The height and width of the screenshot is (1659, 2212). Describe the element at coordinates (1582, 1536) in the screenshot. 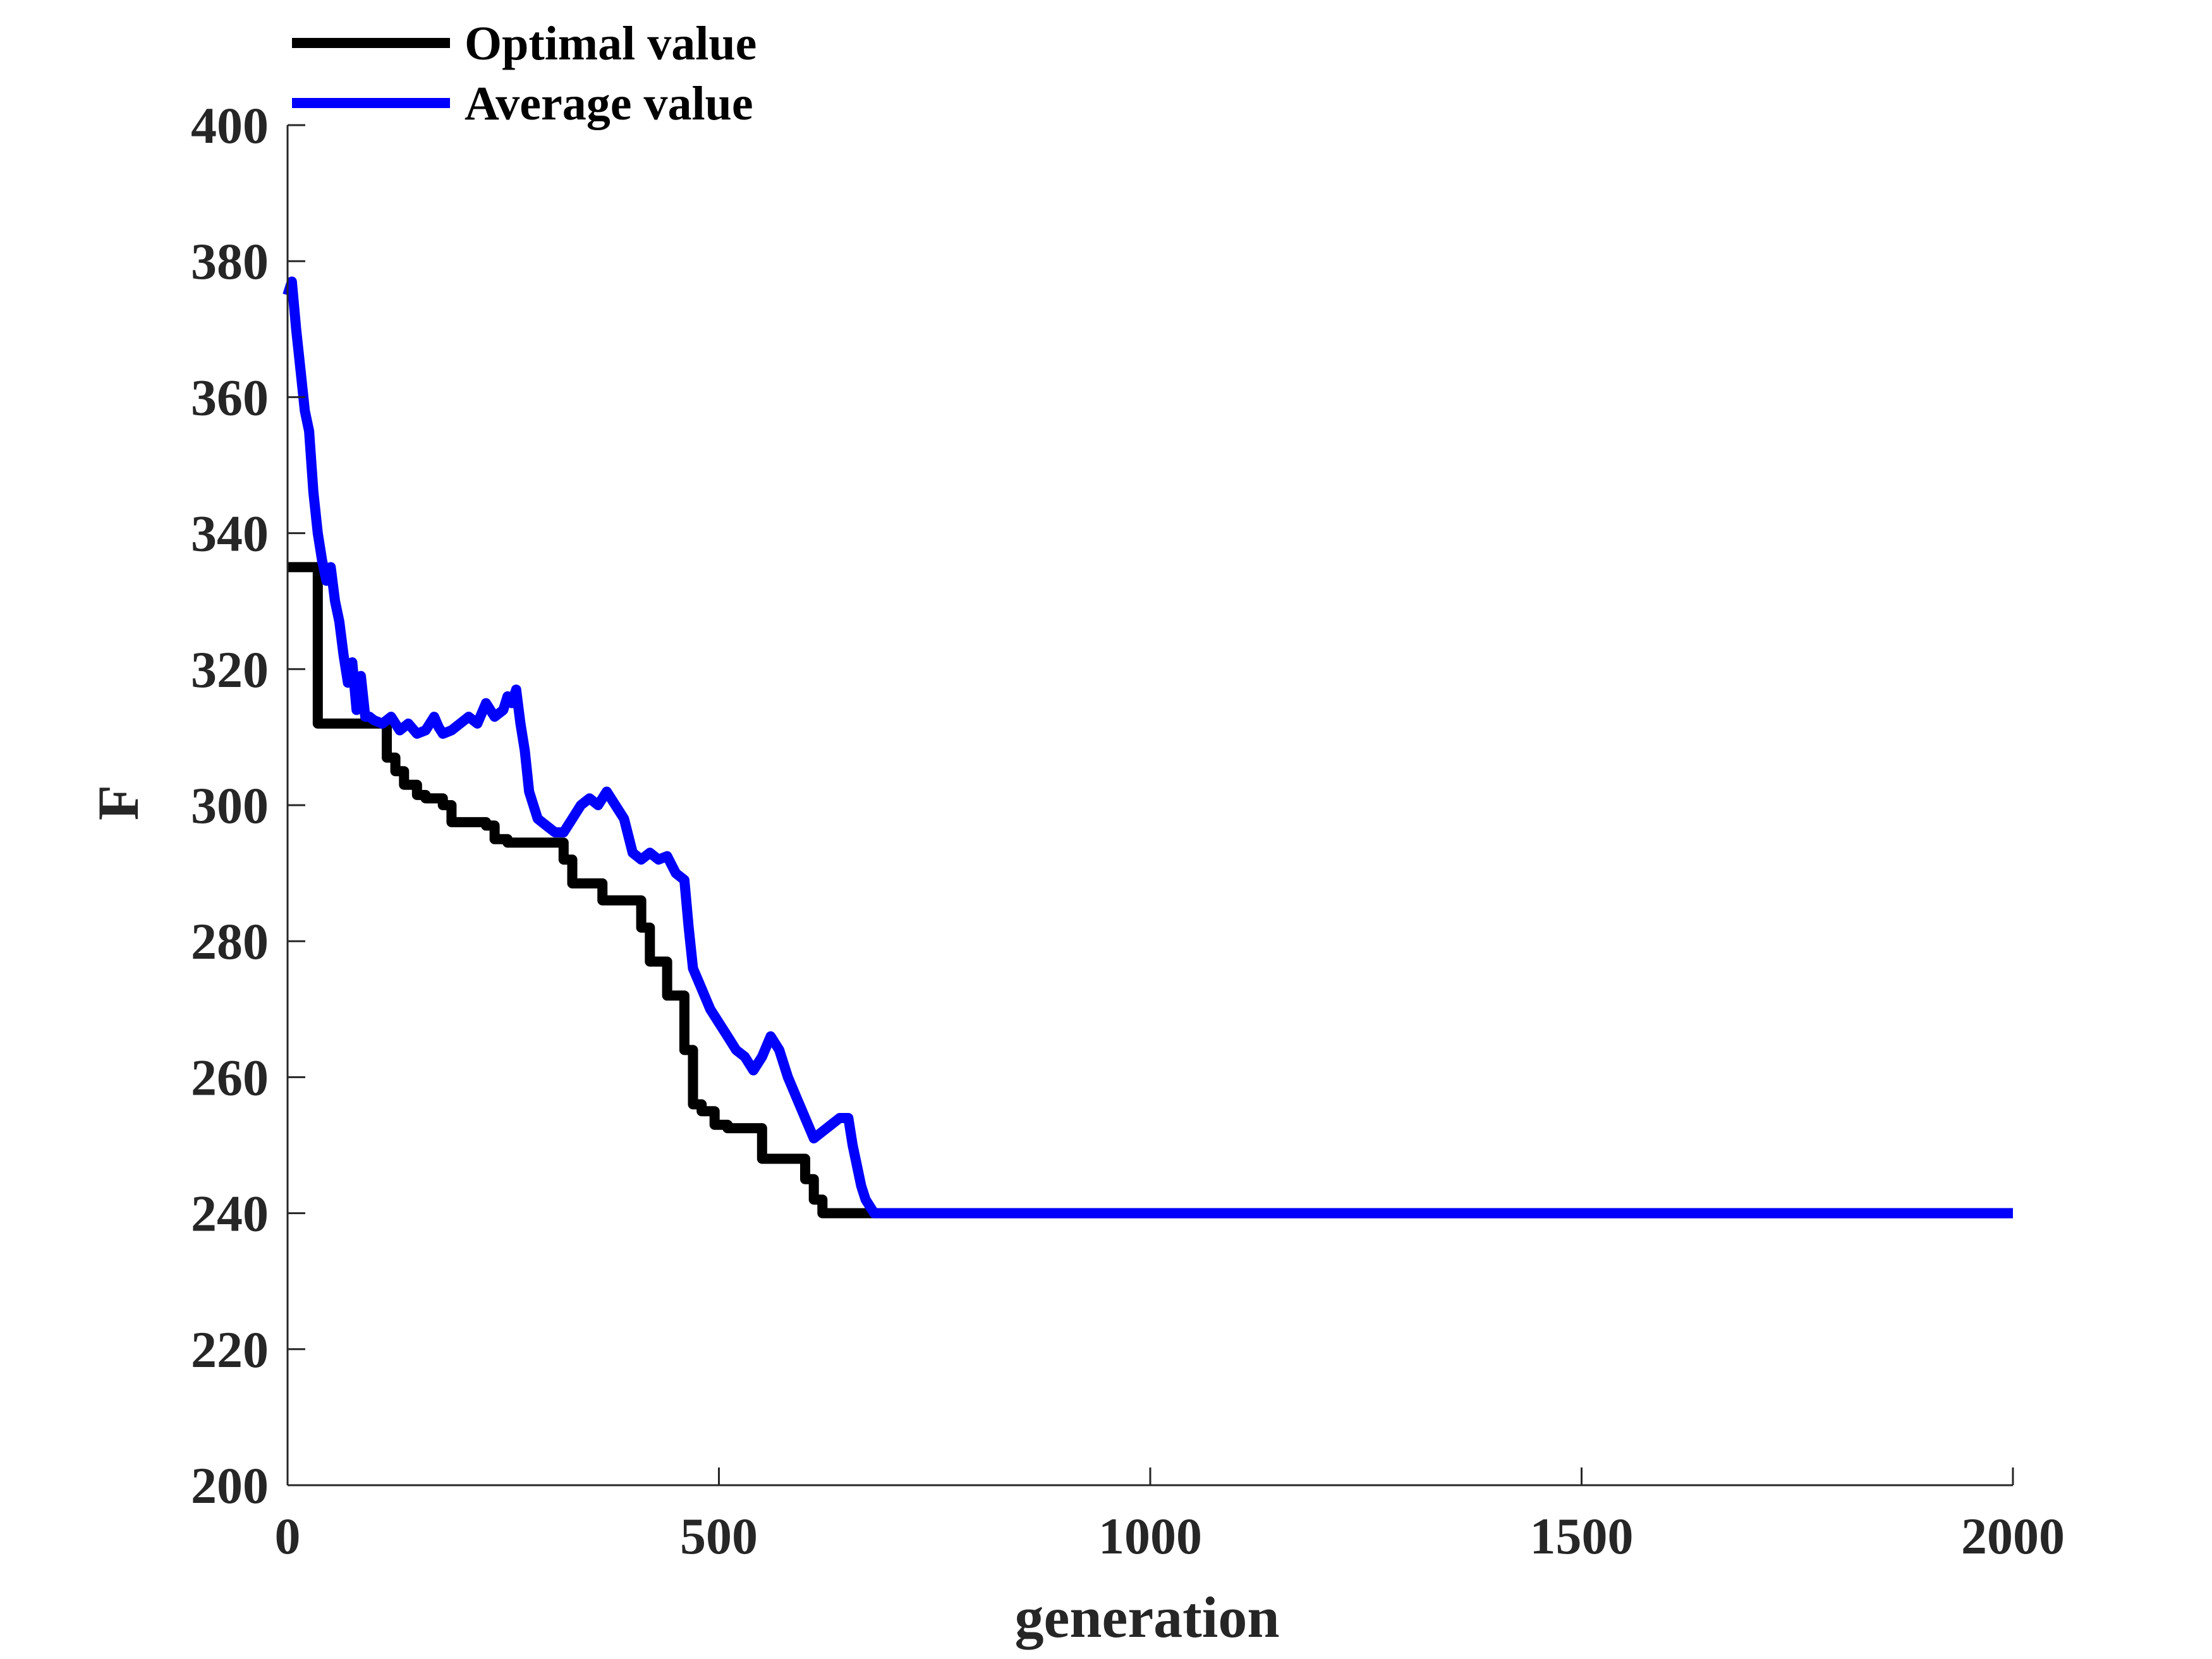

I see `x-tick-label: 1500` at that location.